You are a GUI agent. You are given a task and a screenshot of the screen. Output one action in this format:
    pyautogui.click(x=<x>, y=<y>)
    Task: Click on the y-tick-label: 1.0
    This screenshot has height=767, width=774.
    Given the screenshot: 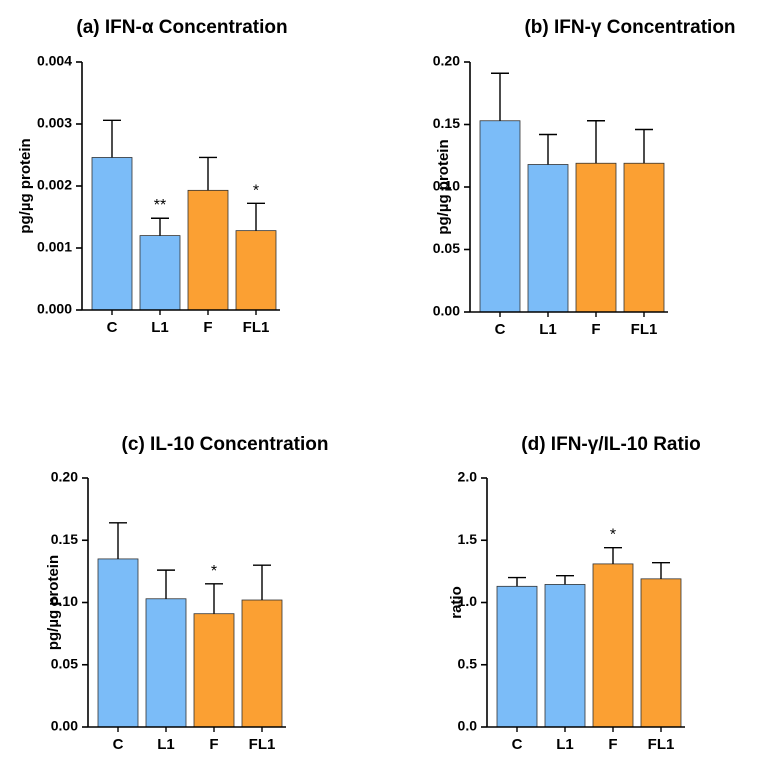 What is the action you would take?
    pyautogui.click(x=468, y=601)
    